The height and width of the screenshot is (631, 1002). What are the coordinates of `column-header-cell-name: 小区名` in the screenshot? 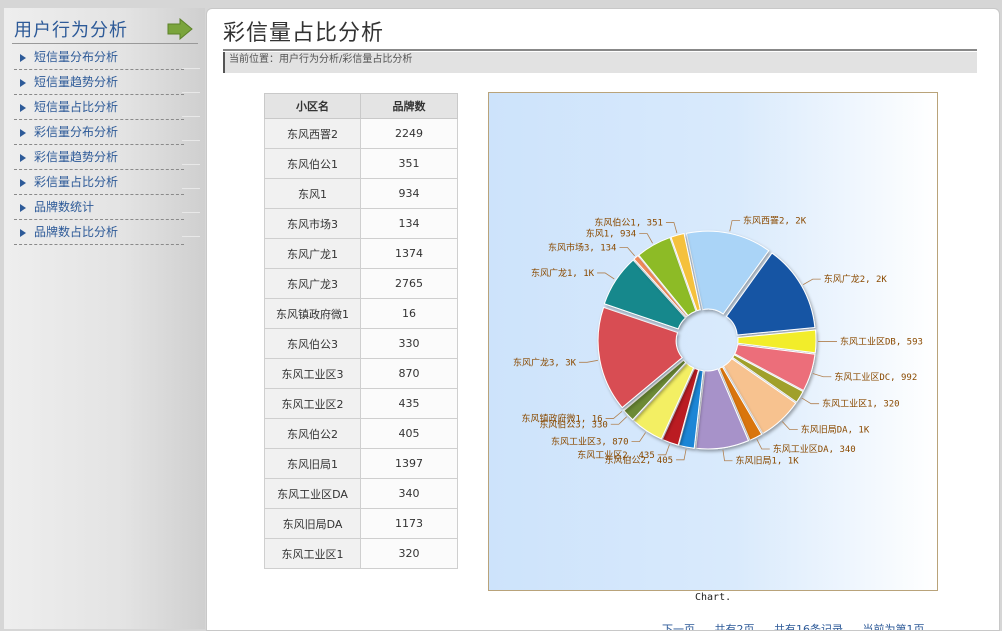 It's located at (313, 106).